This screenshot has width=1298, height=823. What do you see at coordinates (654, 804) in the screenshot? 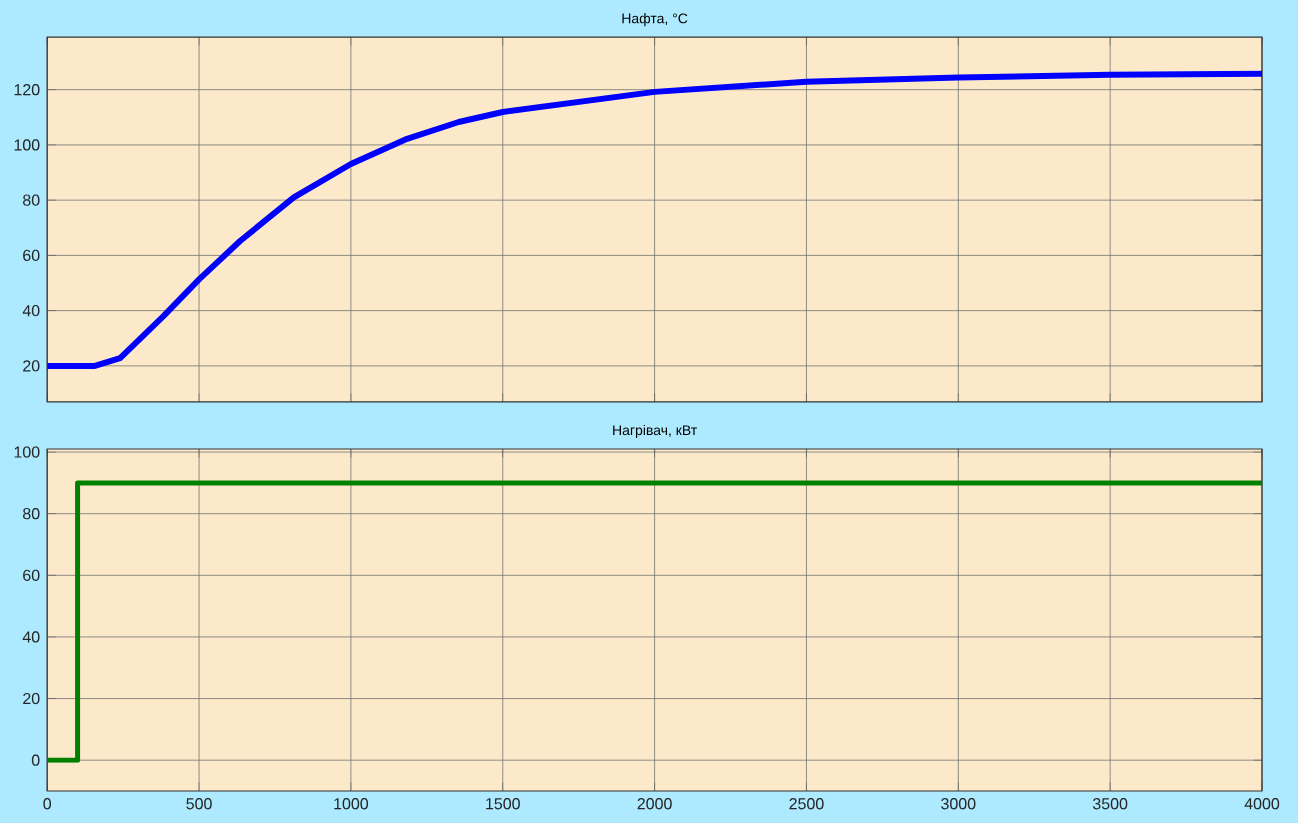
I see `x-tick-label: 2000` at bounding box center [654, 804].